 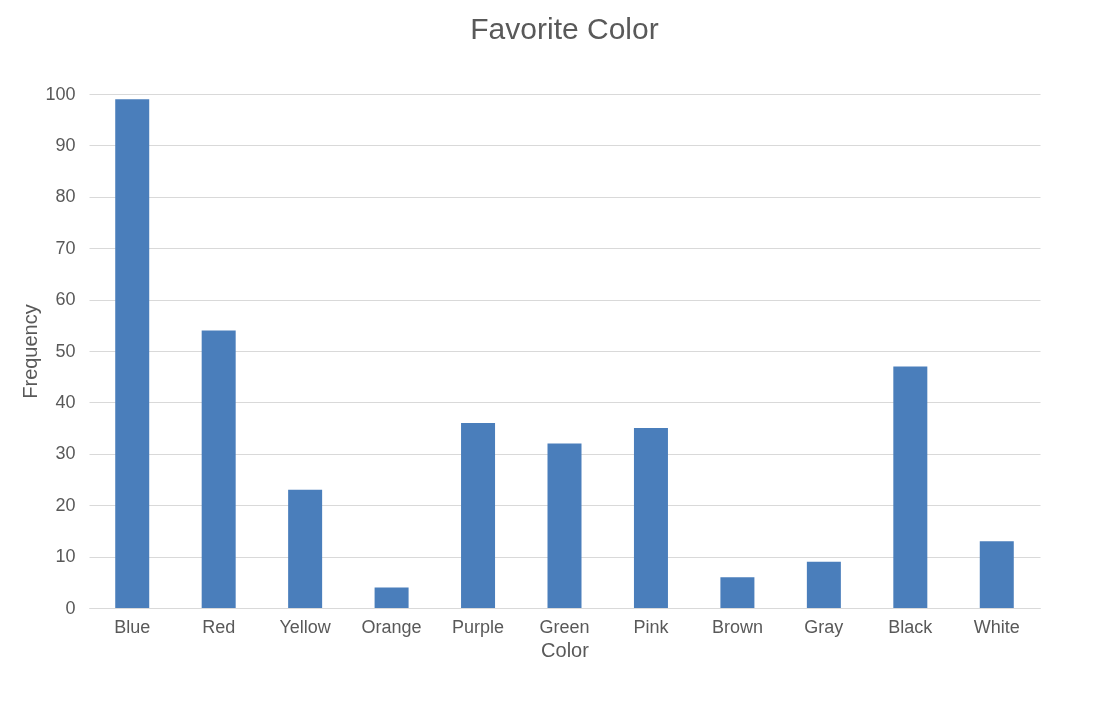 What do you see at coordinates (30, 351) in the screenshot?
I see `y-axis-title: Frequency` at bounding box center [30, 351].